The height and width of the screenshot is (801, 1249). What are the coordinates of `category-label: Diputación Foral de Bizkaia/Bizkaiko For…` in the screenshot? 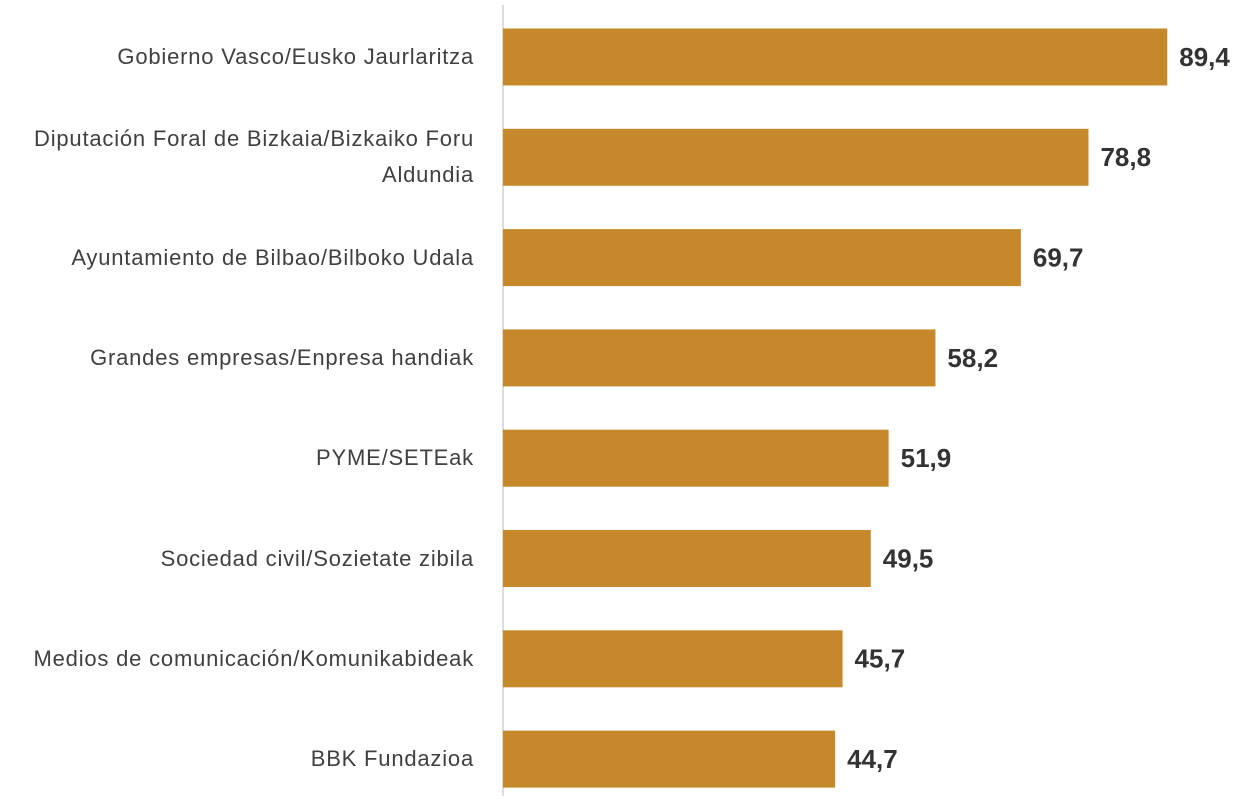 It's located at (254, 157).